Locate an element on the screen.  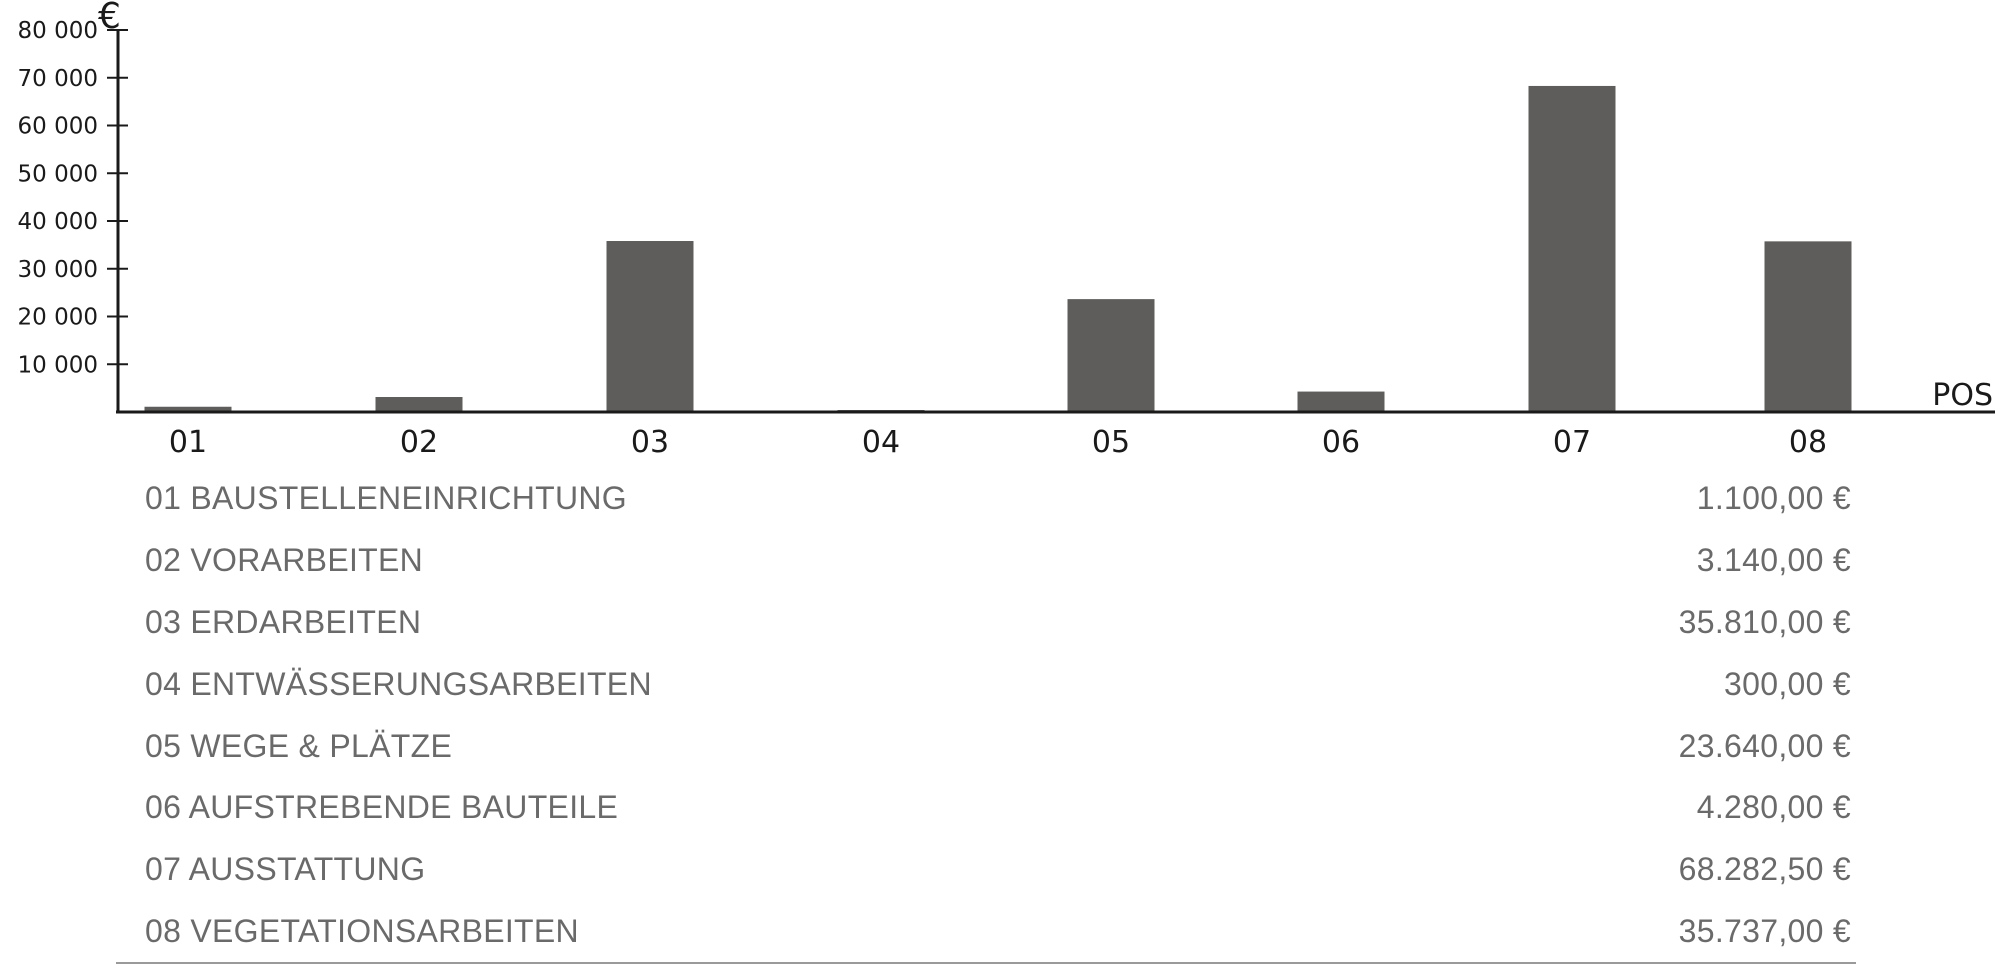
cost-item-amount: 68.282,50 € is located at coordinates (1764, 869).